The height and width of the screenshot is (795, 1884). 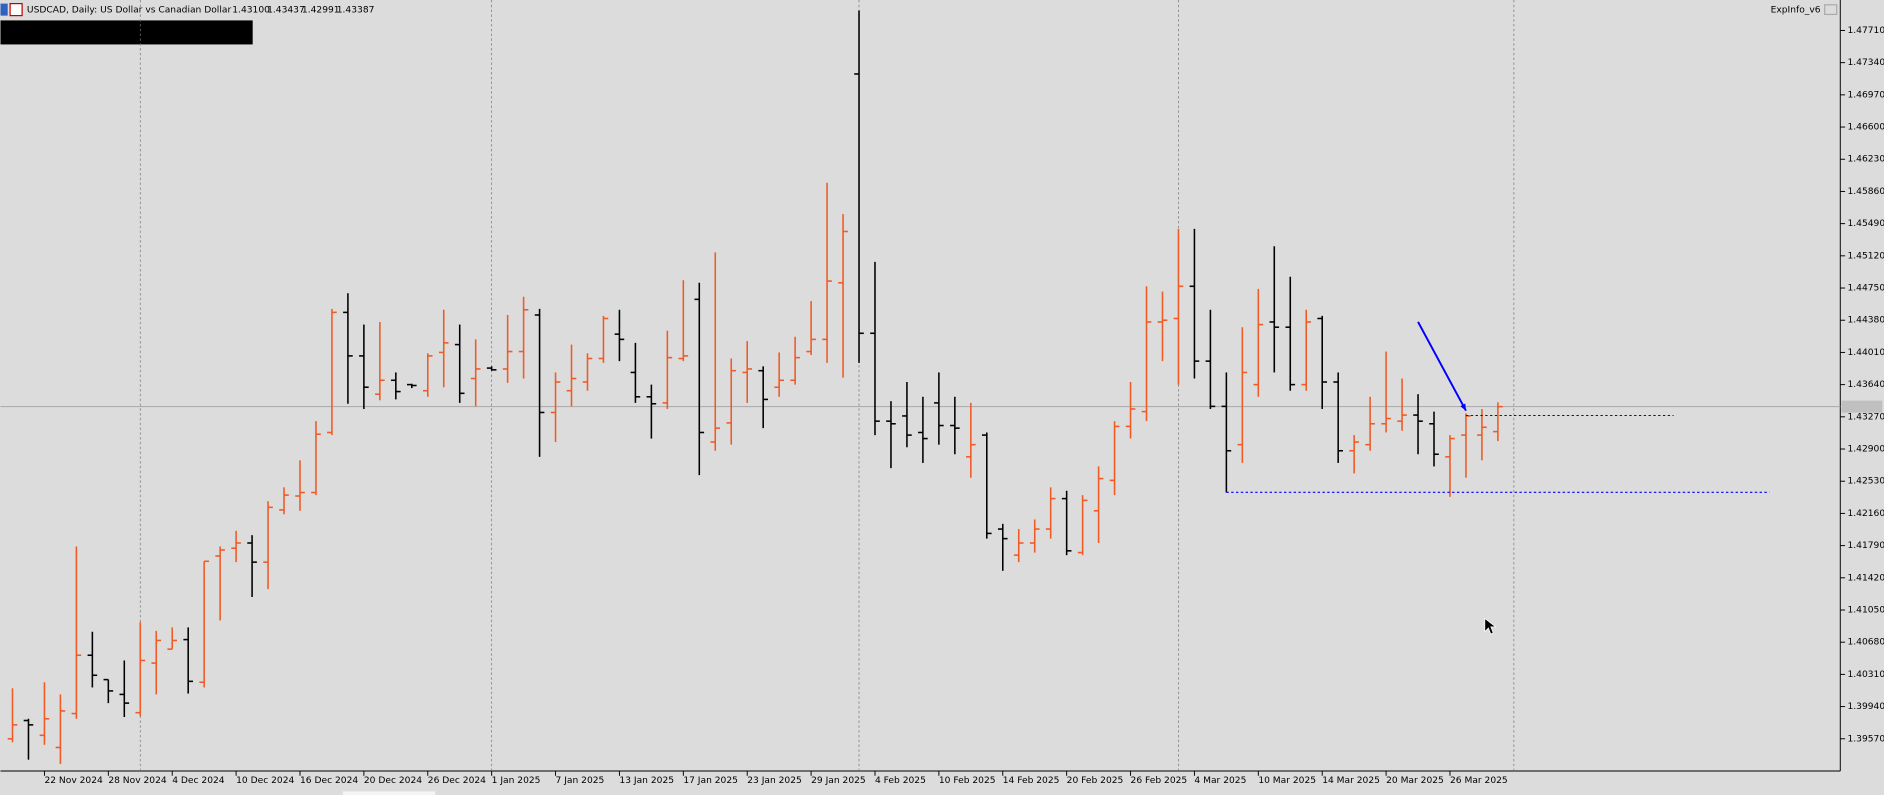 I want to click on y-tick-label: 1.40680, so click(x=1865, y=643).